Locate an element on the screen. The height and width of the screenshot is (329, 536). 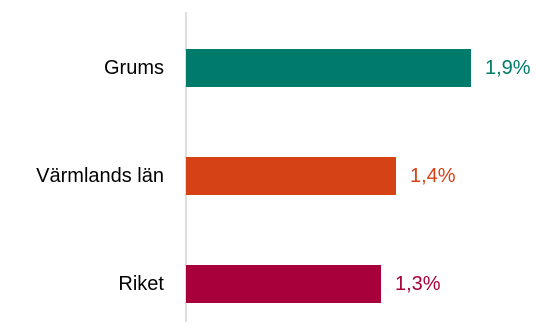
value-label: 1,3% is located at coordinates (418, 284).